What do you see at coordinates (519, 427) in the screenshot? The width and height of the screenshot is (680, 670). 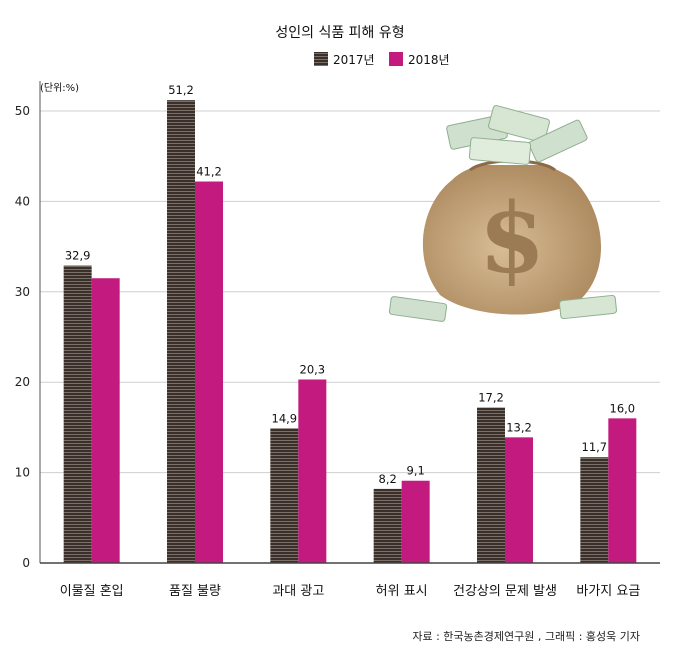 I see `value-label: 13,2` at bounding box center [519, 427].